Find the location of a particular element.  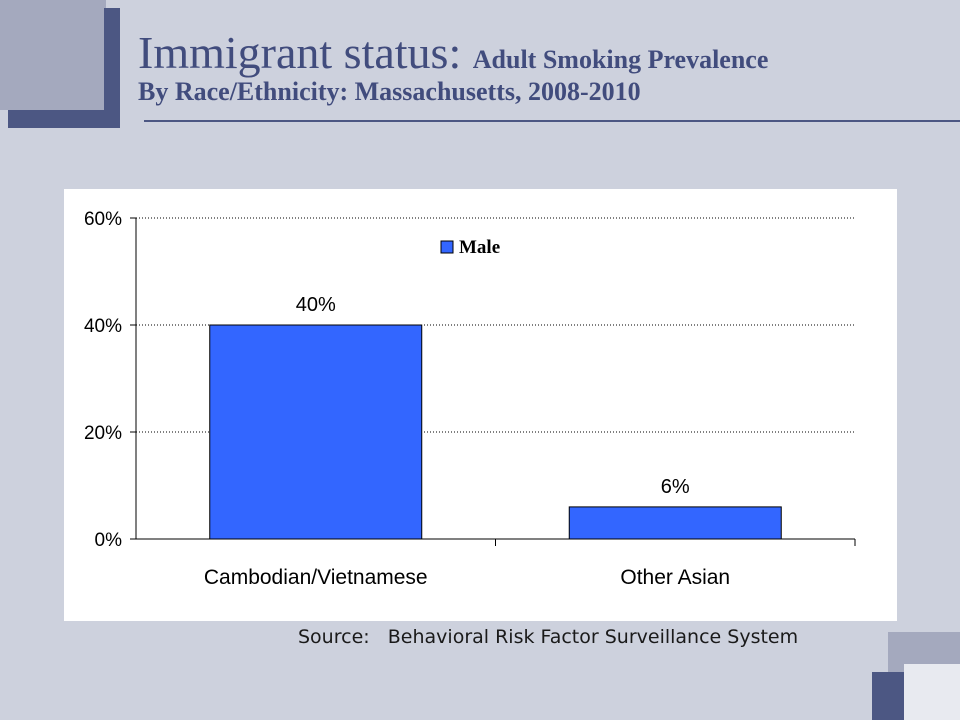

legend-swatch is located at coordinates (447, 247).